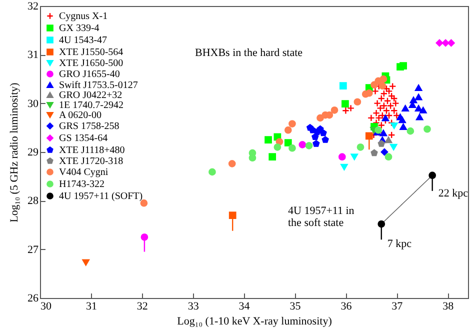 The width and height of the screenshot is (475, 333). What do you see at coordinates (91, 52) in the screenshot?
I see `legend-label: XTE J1550-564` at bounding box center [91, 52].